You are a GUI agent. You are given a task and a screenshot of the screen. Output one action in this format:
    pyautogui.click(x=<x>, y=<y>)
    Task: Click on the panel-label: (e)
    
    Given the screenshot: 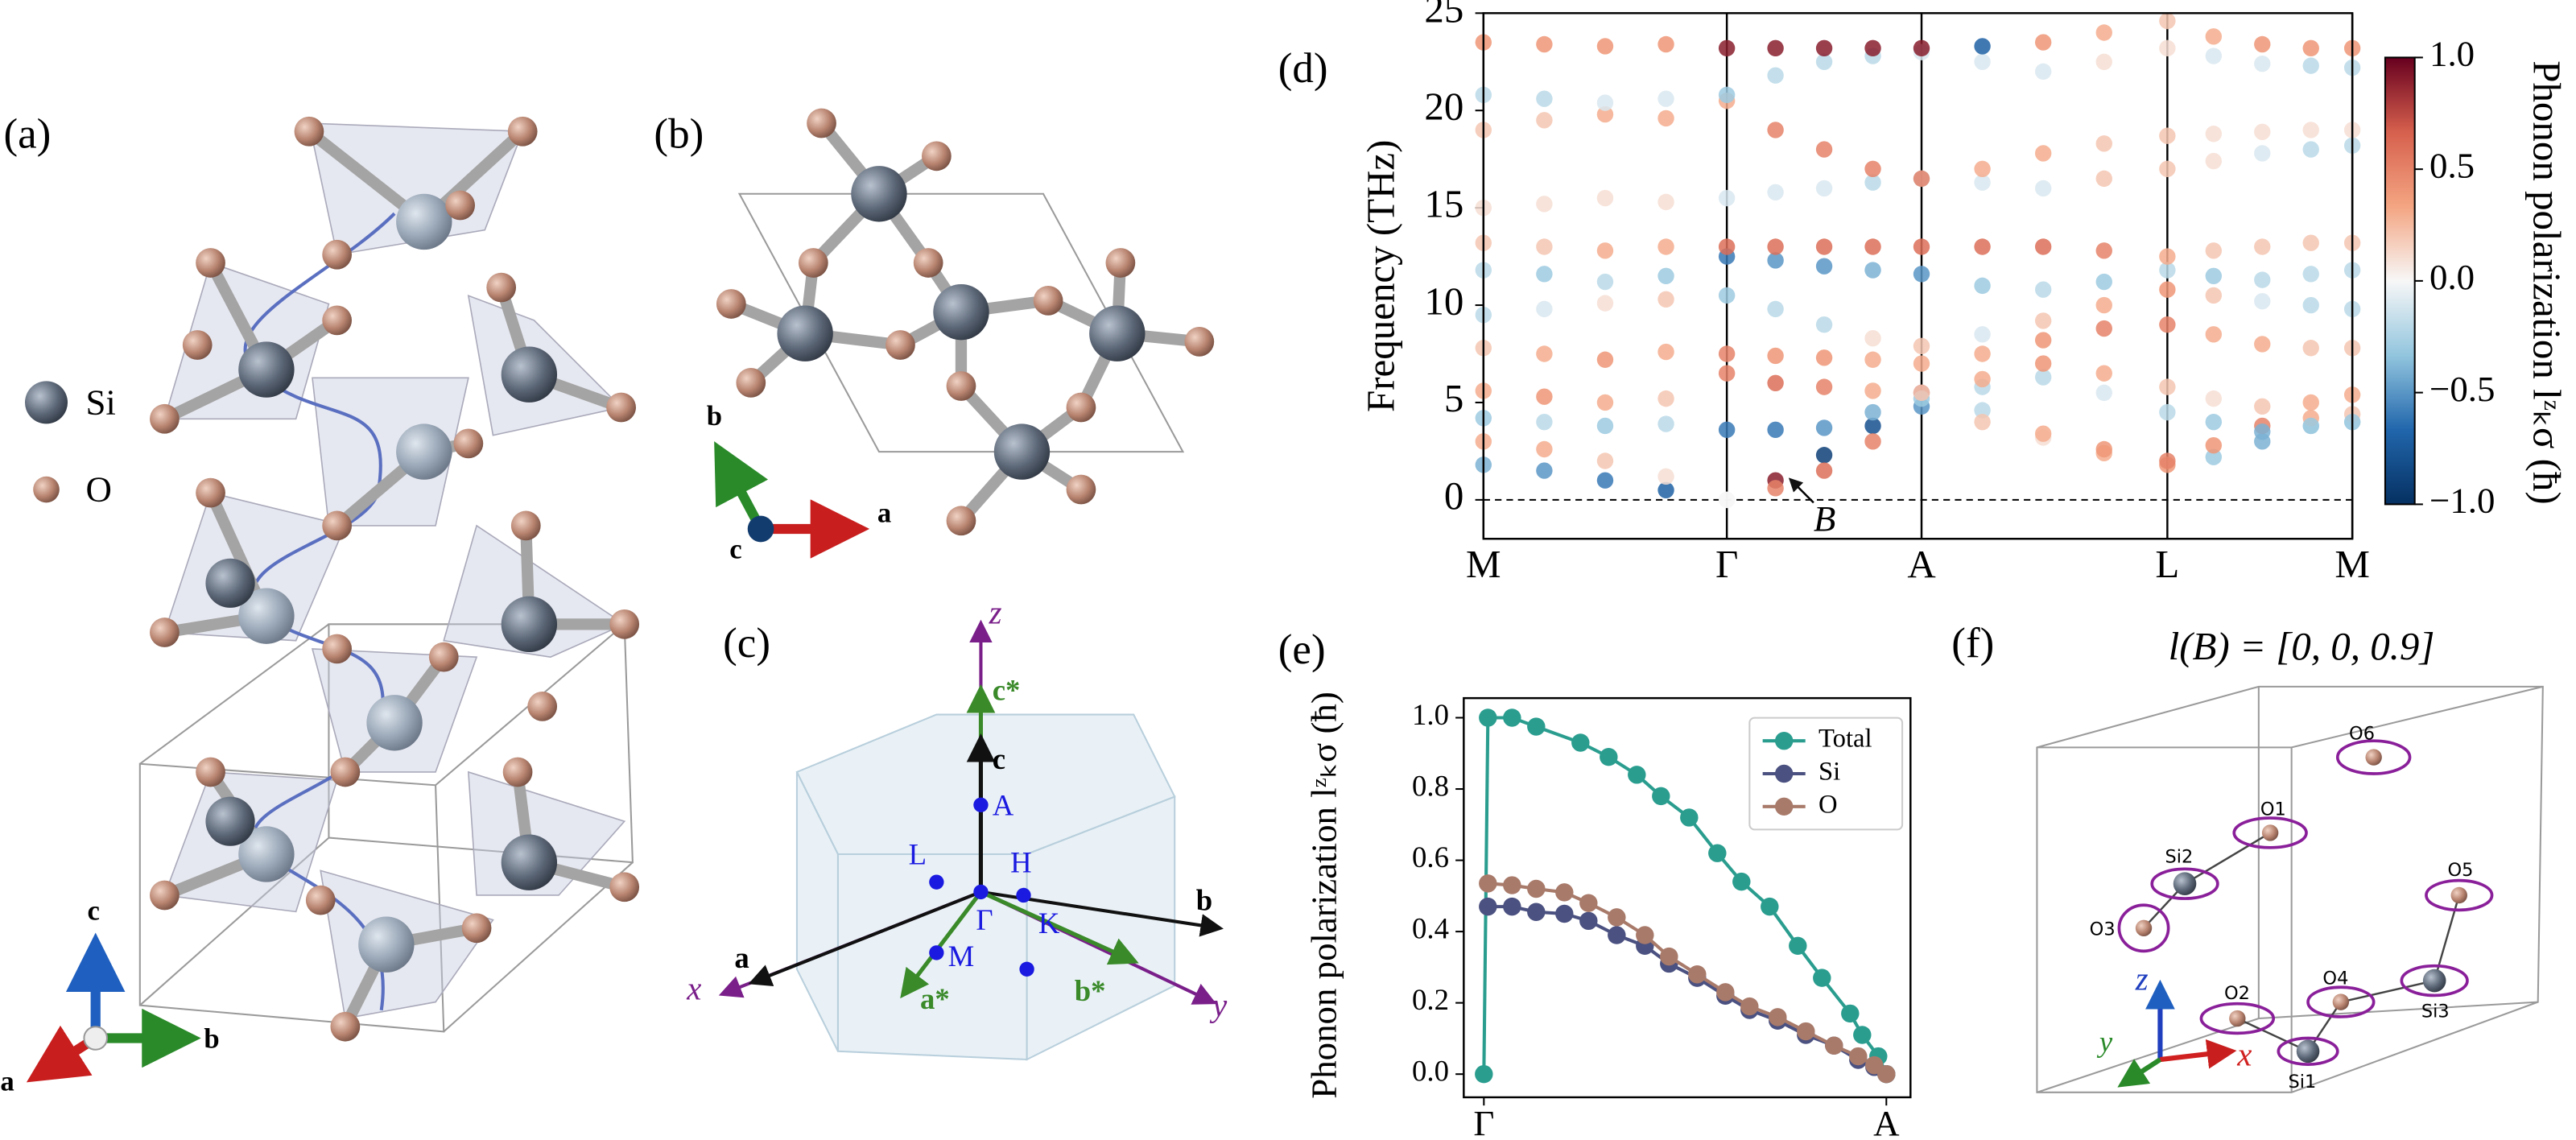 What is the action you would take?
    pyautogui.click(x=1302, y=649)
    